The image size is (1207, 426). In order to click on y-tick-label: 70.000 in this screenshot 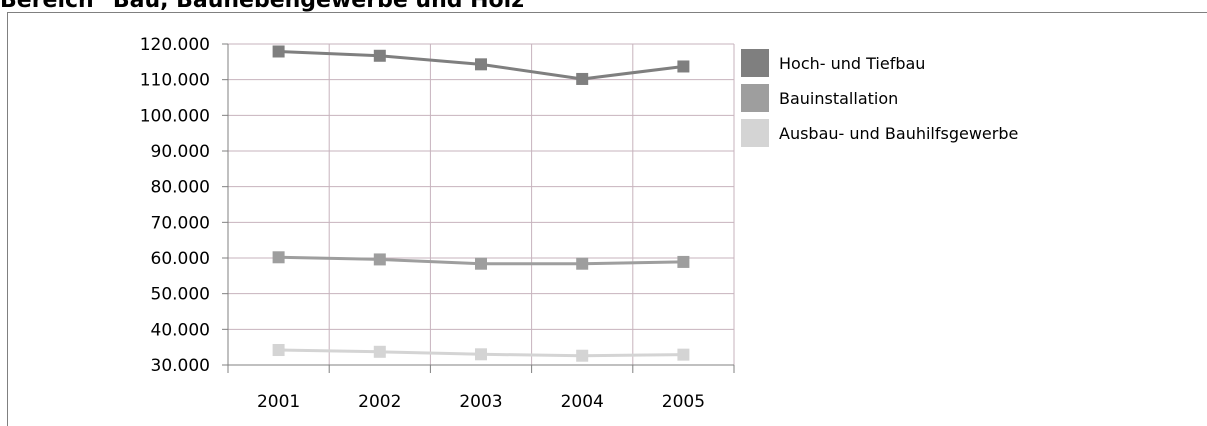, I will do `click(180, 223)`.